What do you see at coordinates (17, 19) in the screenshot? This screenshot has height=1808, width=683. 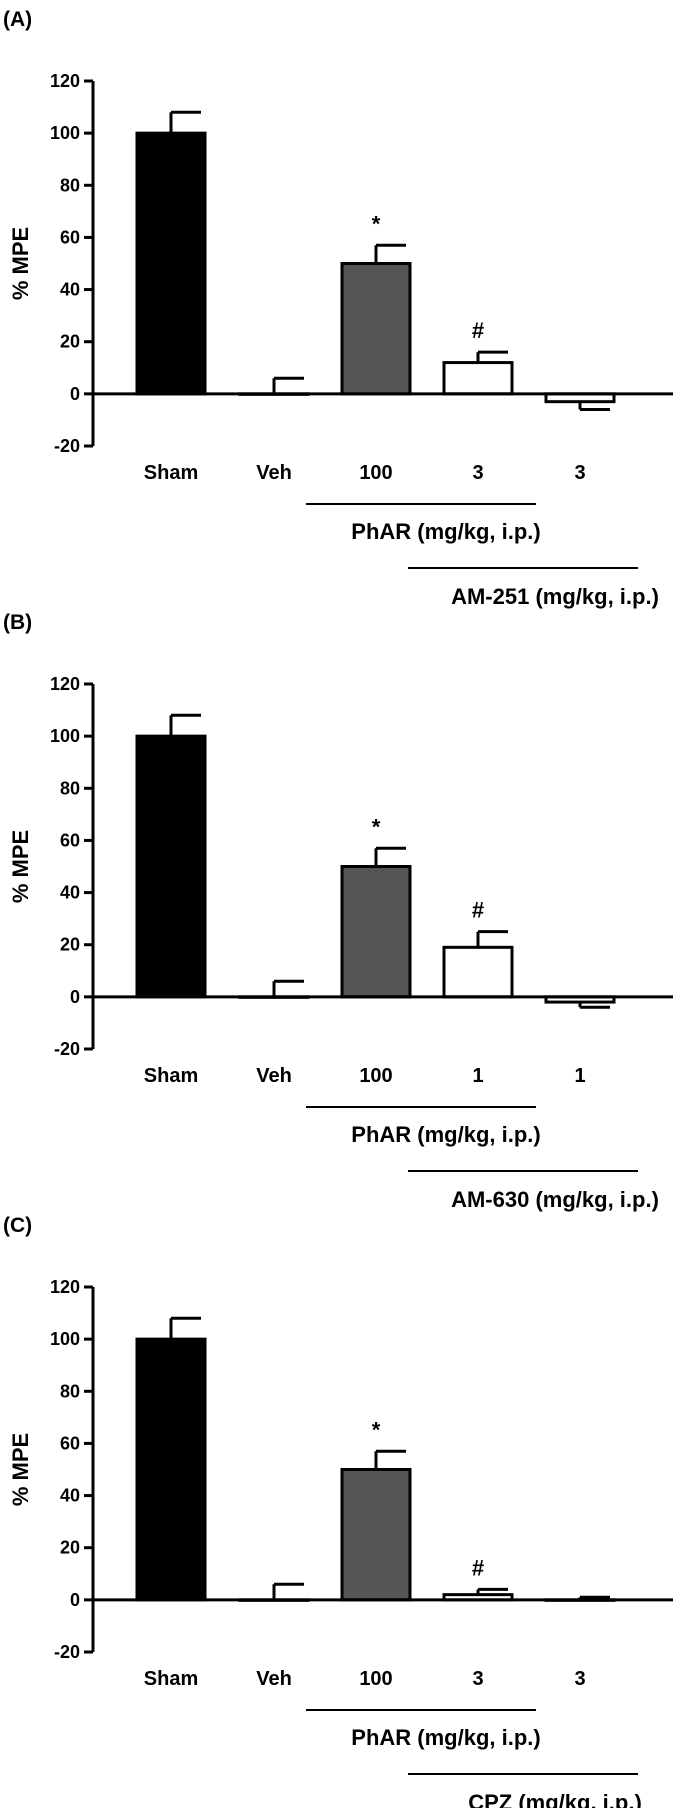 I see `panel-label: (A)` at bounding box center [17, 19].